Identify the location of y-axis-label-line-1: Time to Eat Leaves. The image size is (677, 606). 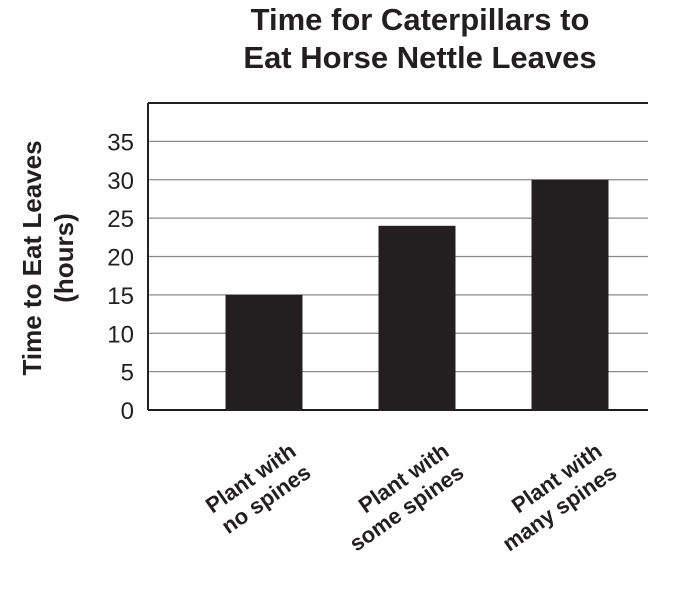
(32, 257).